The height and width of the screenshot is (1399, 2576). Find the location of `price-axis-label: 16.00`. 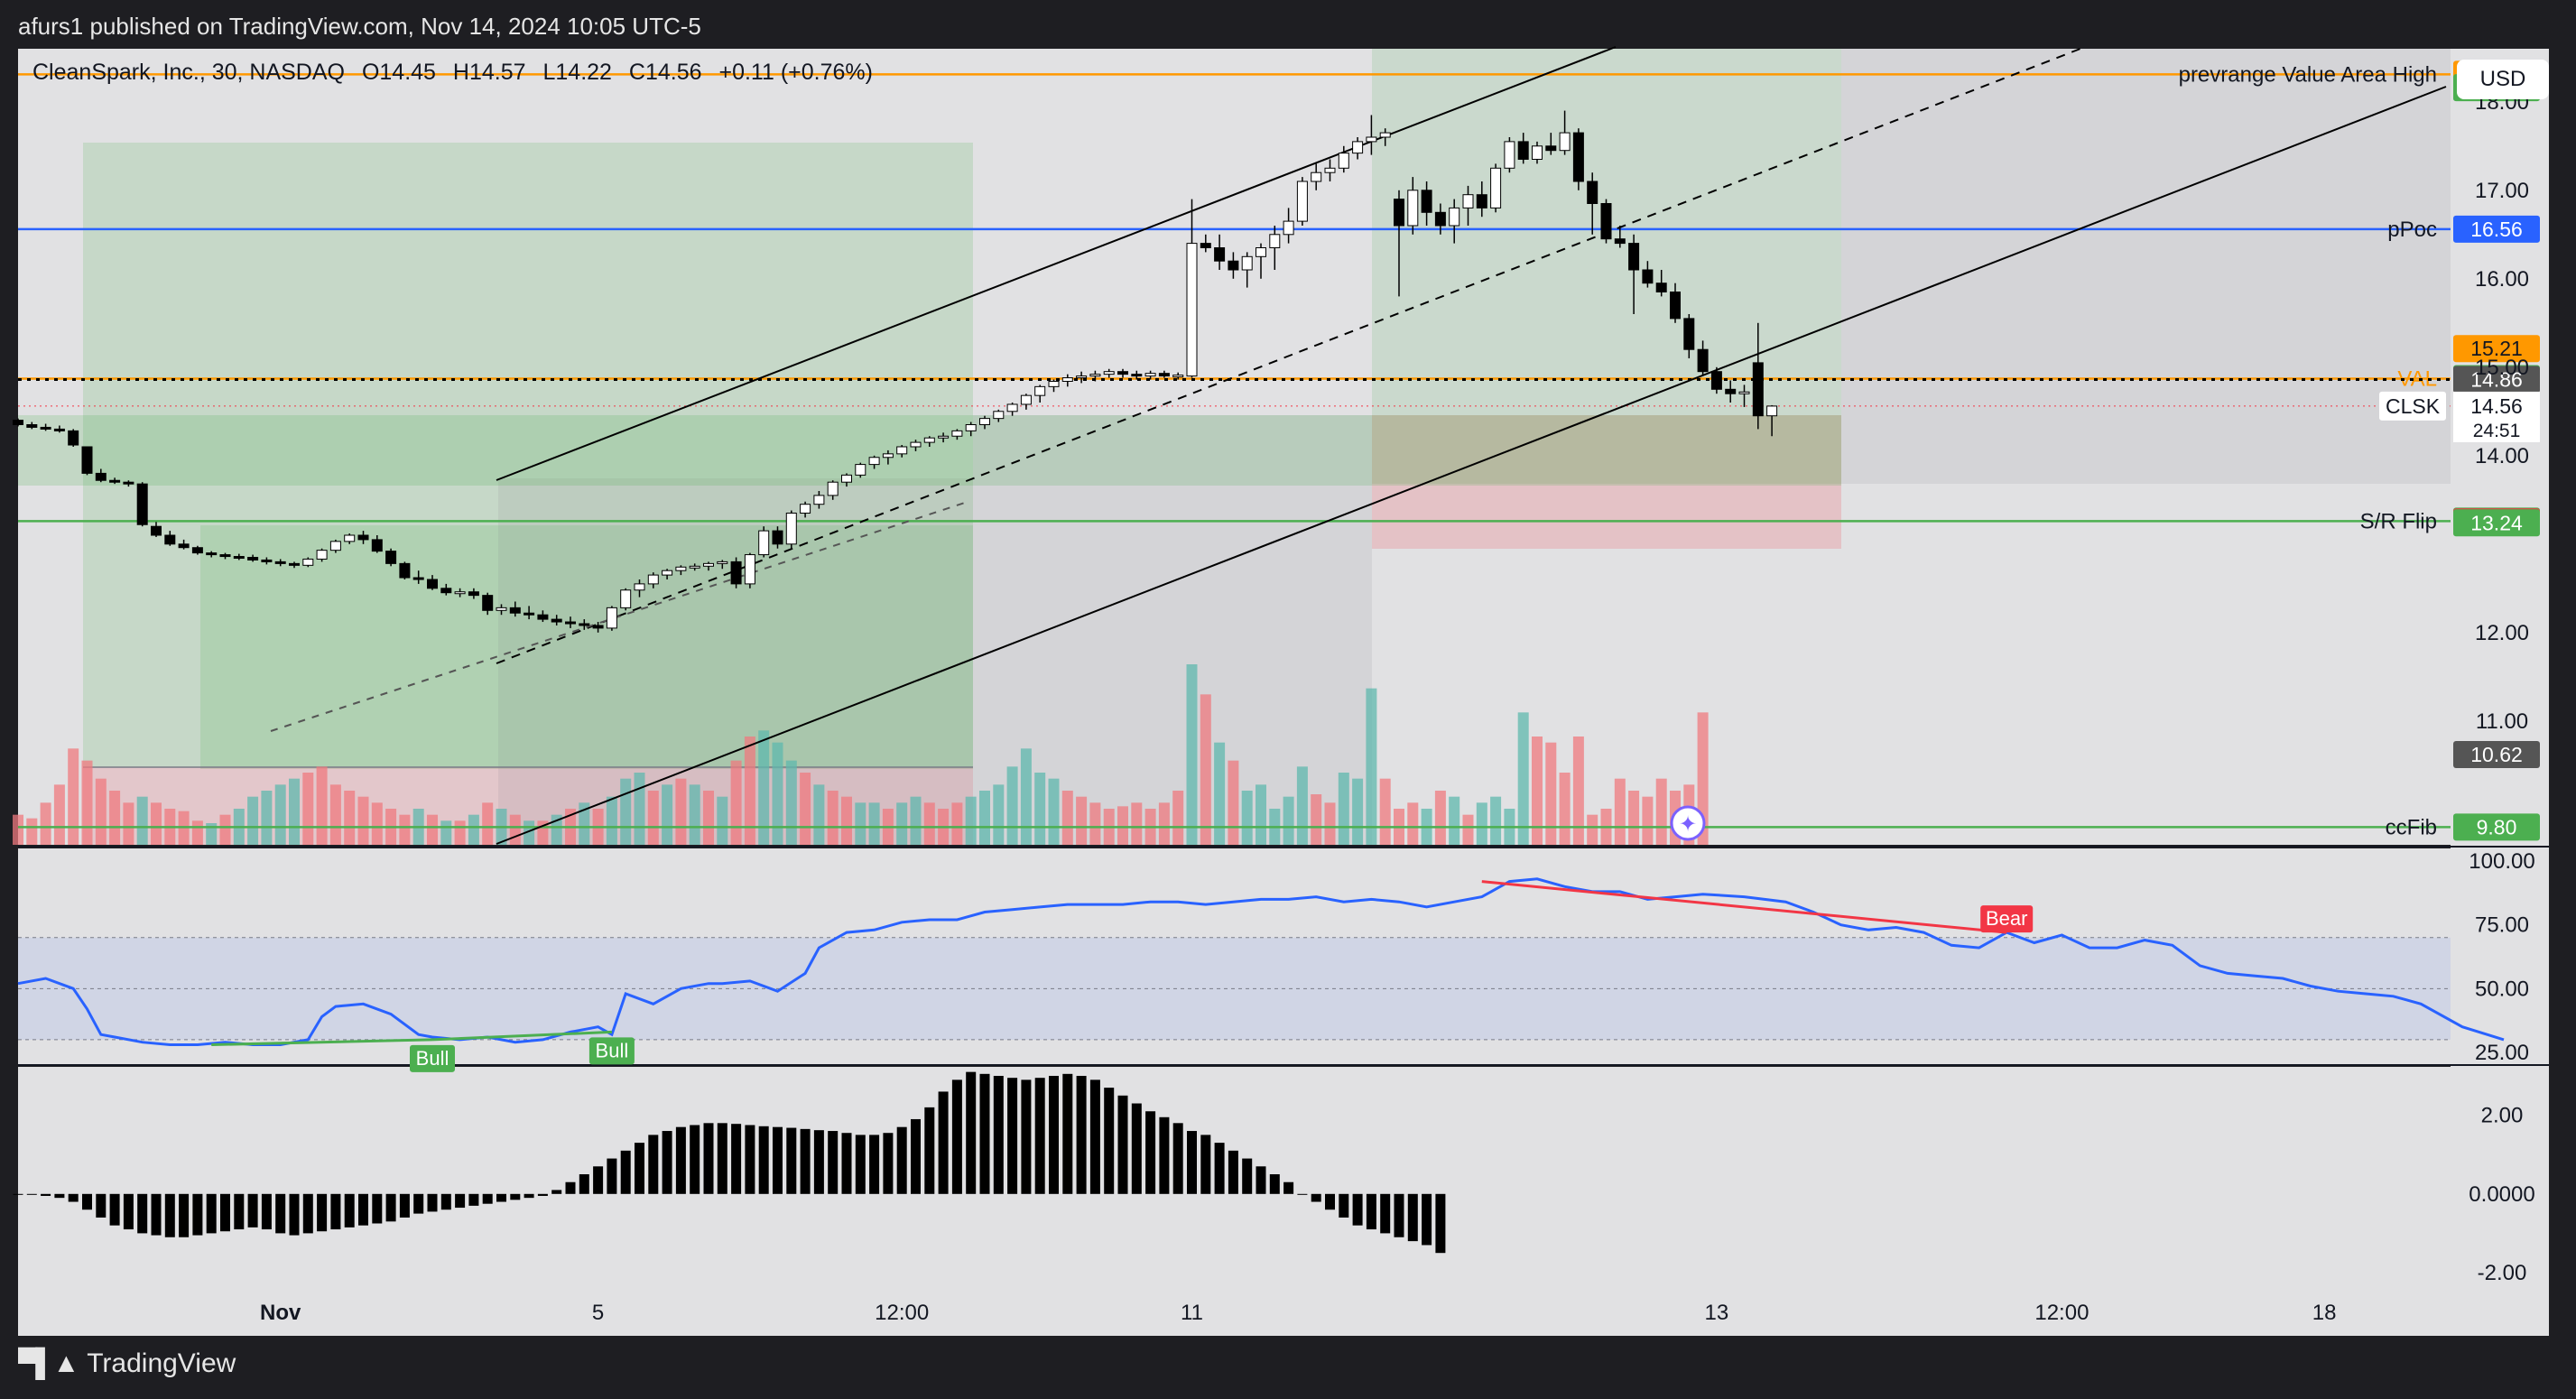

price-axis-label: 16.00 is located at coordinates (2502, 279).